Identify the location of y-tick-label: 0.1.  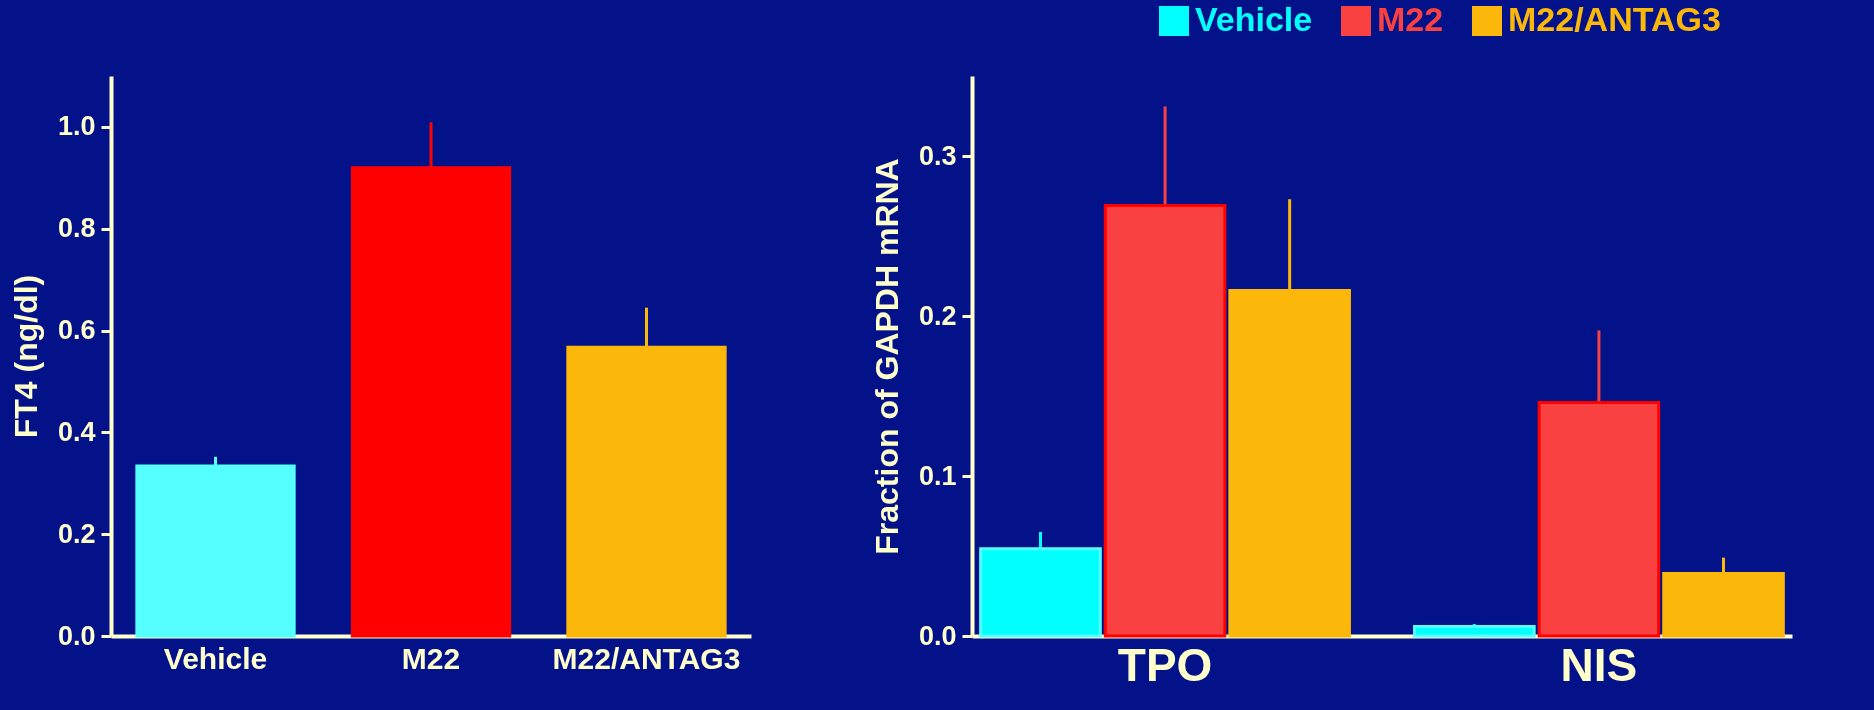
(937, 475).